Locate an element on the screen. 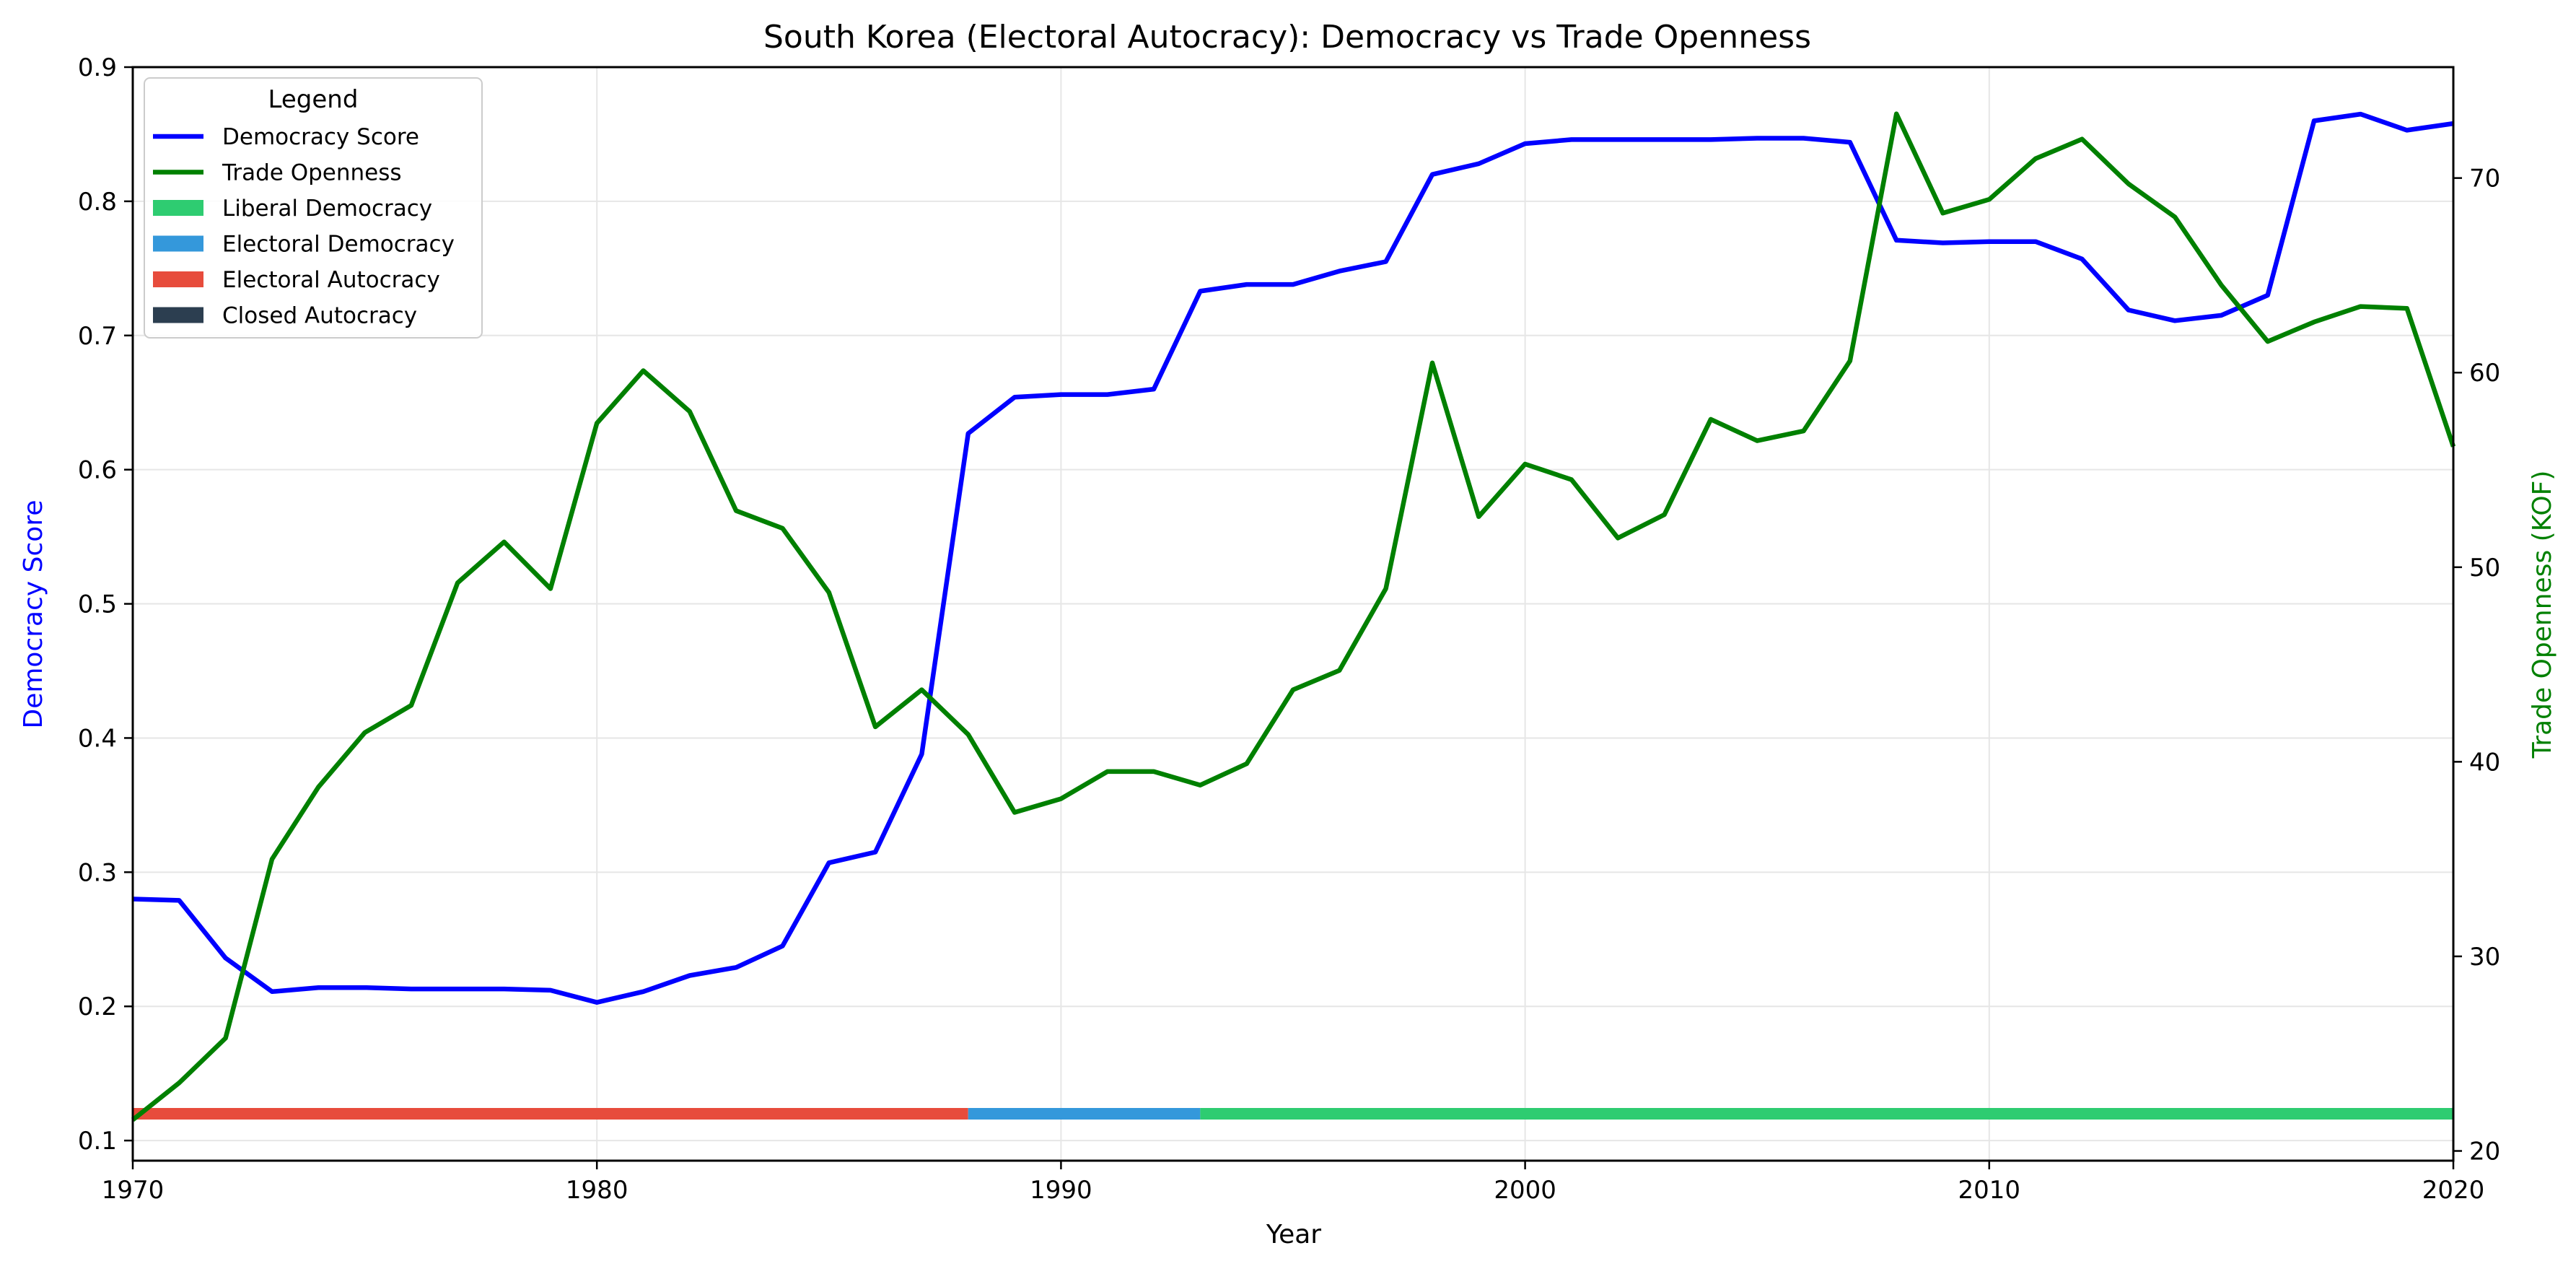 The image size is (2576, 1274). x-axis: 1970 1980 1990 2000 2010 2020 is located at coordinates (1293, 1183).